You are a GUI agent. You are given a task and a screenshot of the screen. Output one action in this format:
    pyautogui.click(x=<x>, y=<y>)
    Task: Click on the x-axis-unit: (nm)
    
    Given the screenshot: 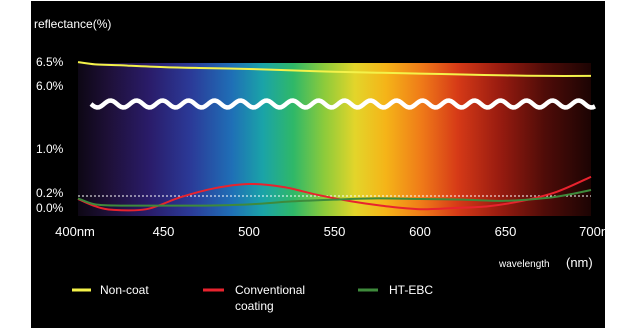 What is the action you would take?
    pyautogui.click(x=579, y=262)
    